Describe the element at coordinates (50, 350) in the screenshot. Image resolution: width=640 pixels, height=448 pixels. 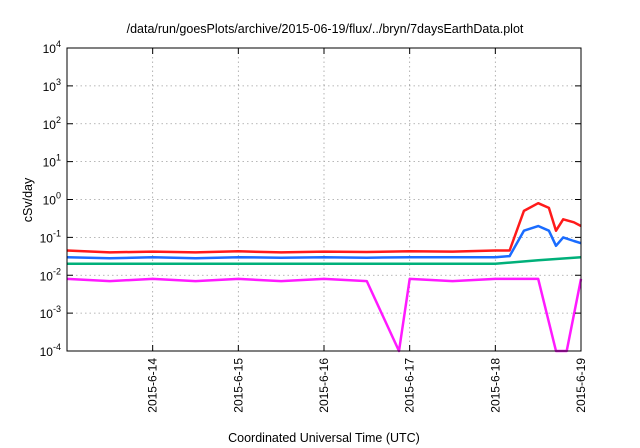
I see `y-tick-label: 10⁻⁴` at that location.